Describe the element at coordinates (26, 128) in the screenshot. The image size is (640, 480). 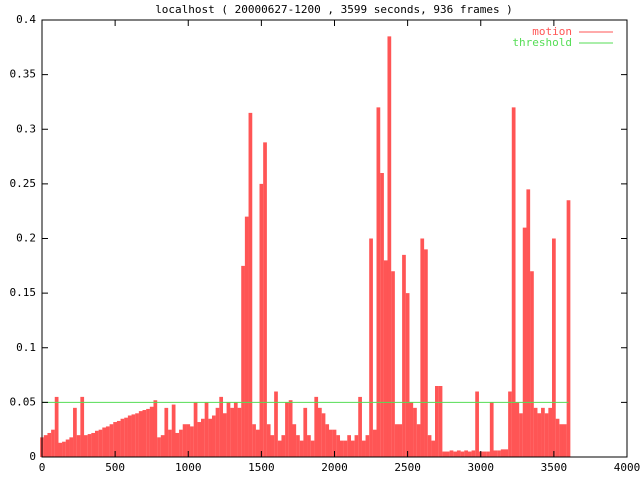
I see `y-tick-label: 0.3` at that location.